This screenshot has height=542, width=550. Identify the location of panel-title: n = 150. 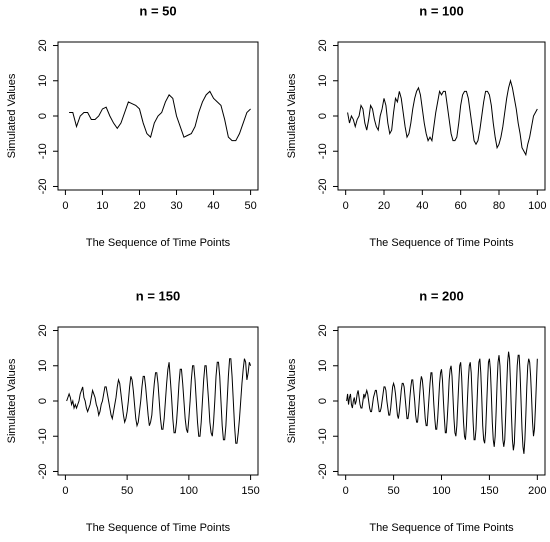
(158, 295).